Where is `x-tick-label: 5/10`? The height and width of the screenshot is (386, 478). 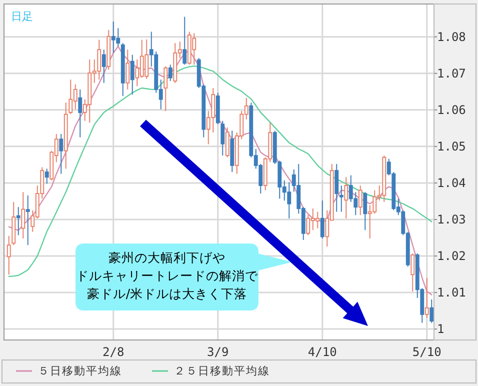 x-tick-label: 5/10 is located at coordinates (427, 352).